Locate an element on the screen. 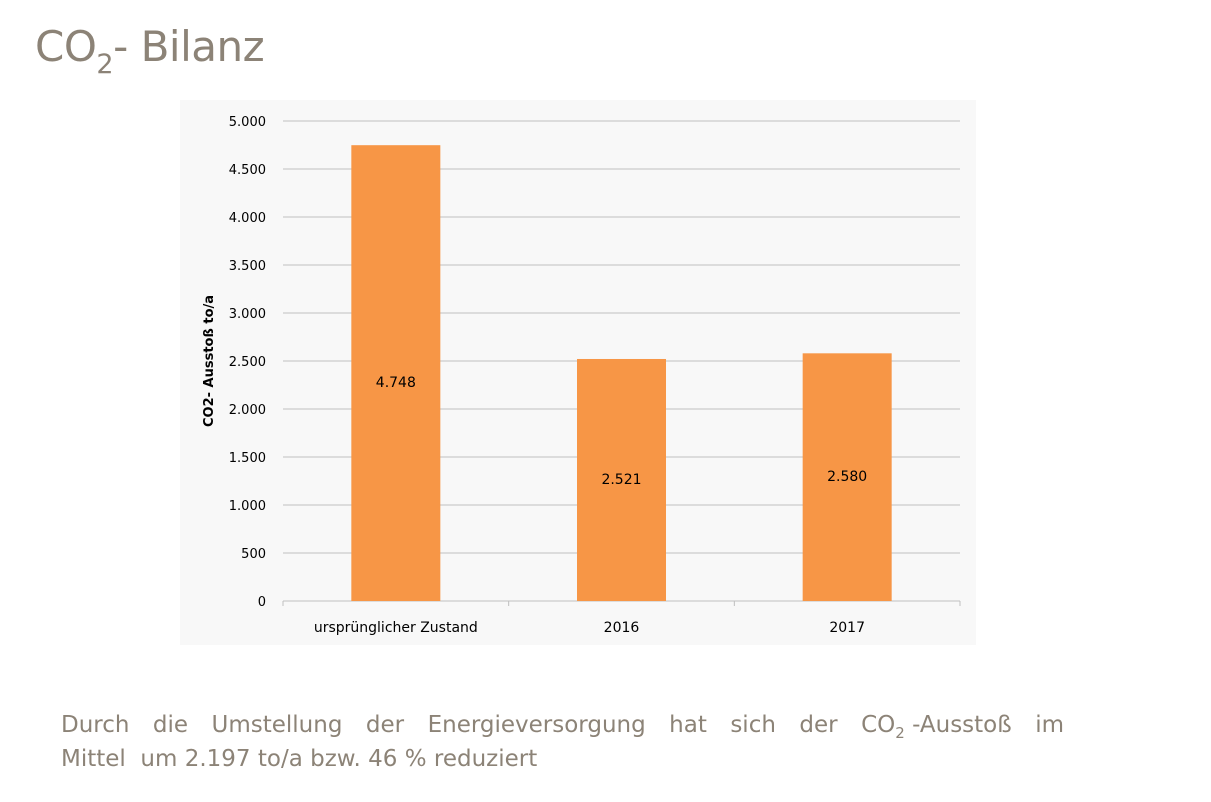  caption-word: die is located at coordinates (170, 725).